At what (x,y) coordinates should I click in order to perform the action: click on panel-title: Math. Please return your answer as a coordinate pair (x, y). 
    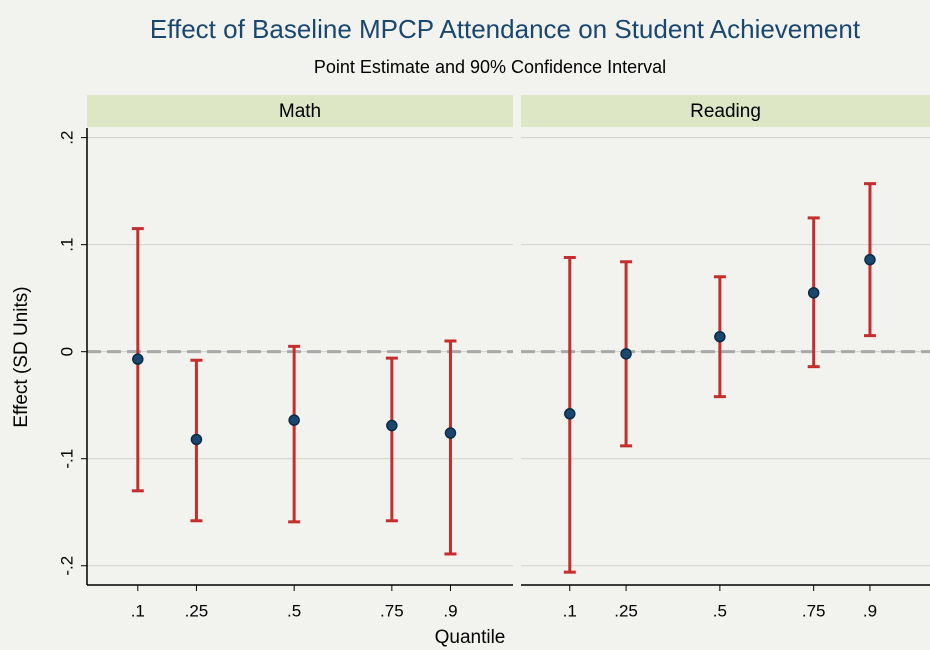
    Looking at the image, I should click on (300, 111).